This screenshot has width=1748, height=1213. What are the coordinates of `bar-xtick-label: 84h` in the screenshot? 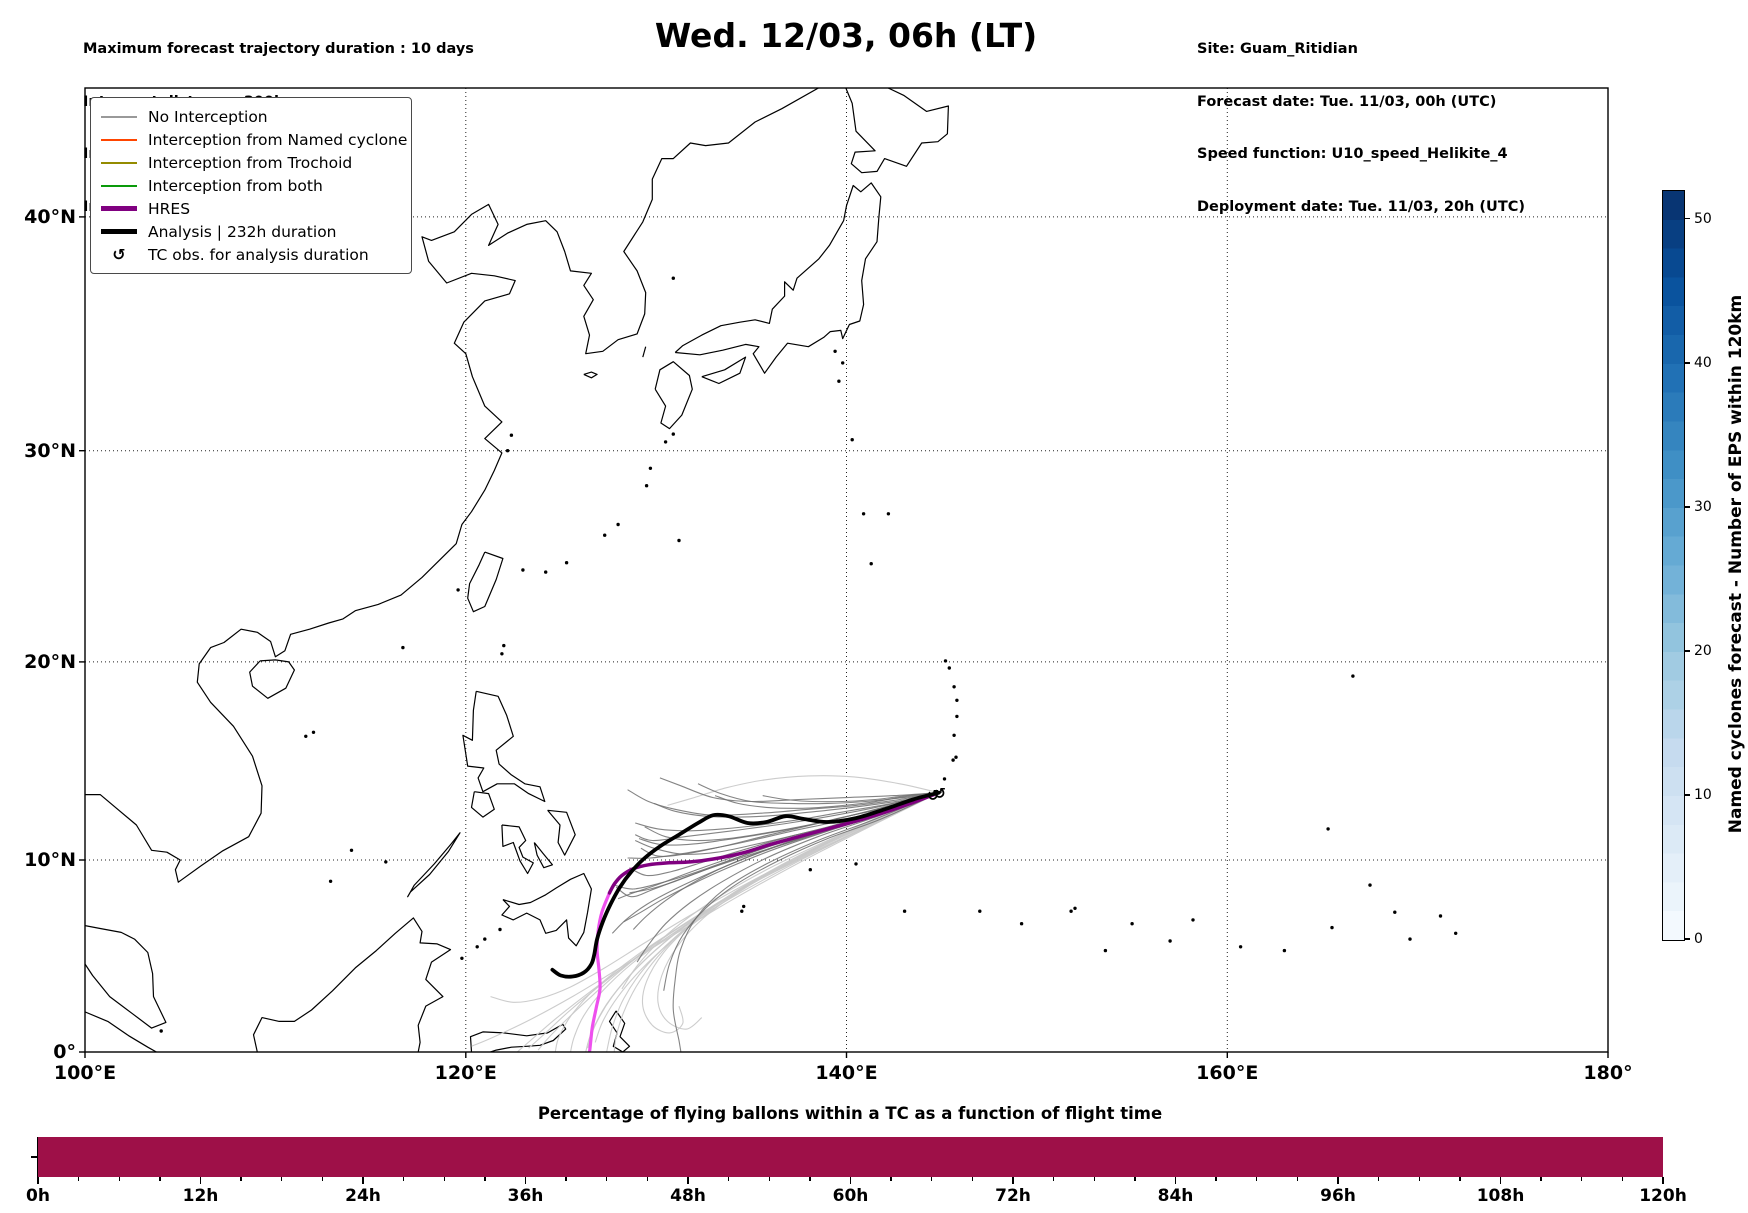 It's located at (1175, 1196).